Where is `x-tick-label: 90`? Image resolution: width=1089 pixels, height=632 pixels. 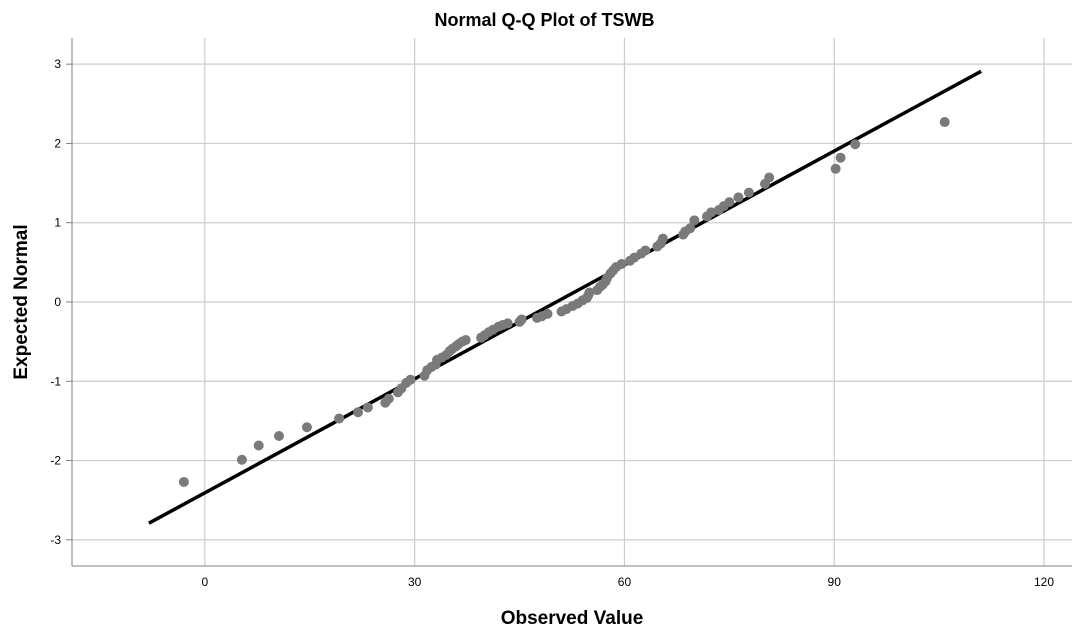 x-tick-label: 90 is located at coordinates (835, 582).